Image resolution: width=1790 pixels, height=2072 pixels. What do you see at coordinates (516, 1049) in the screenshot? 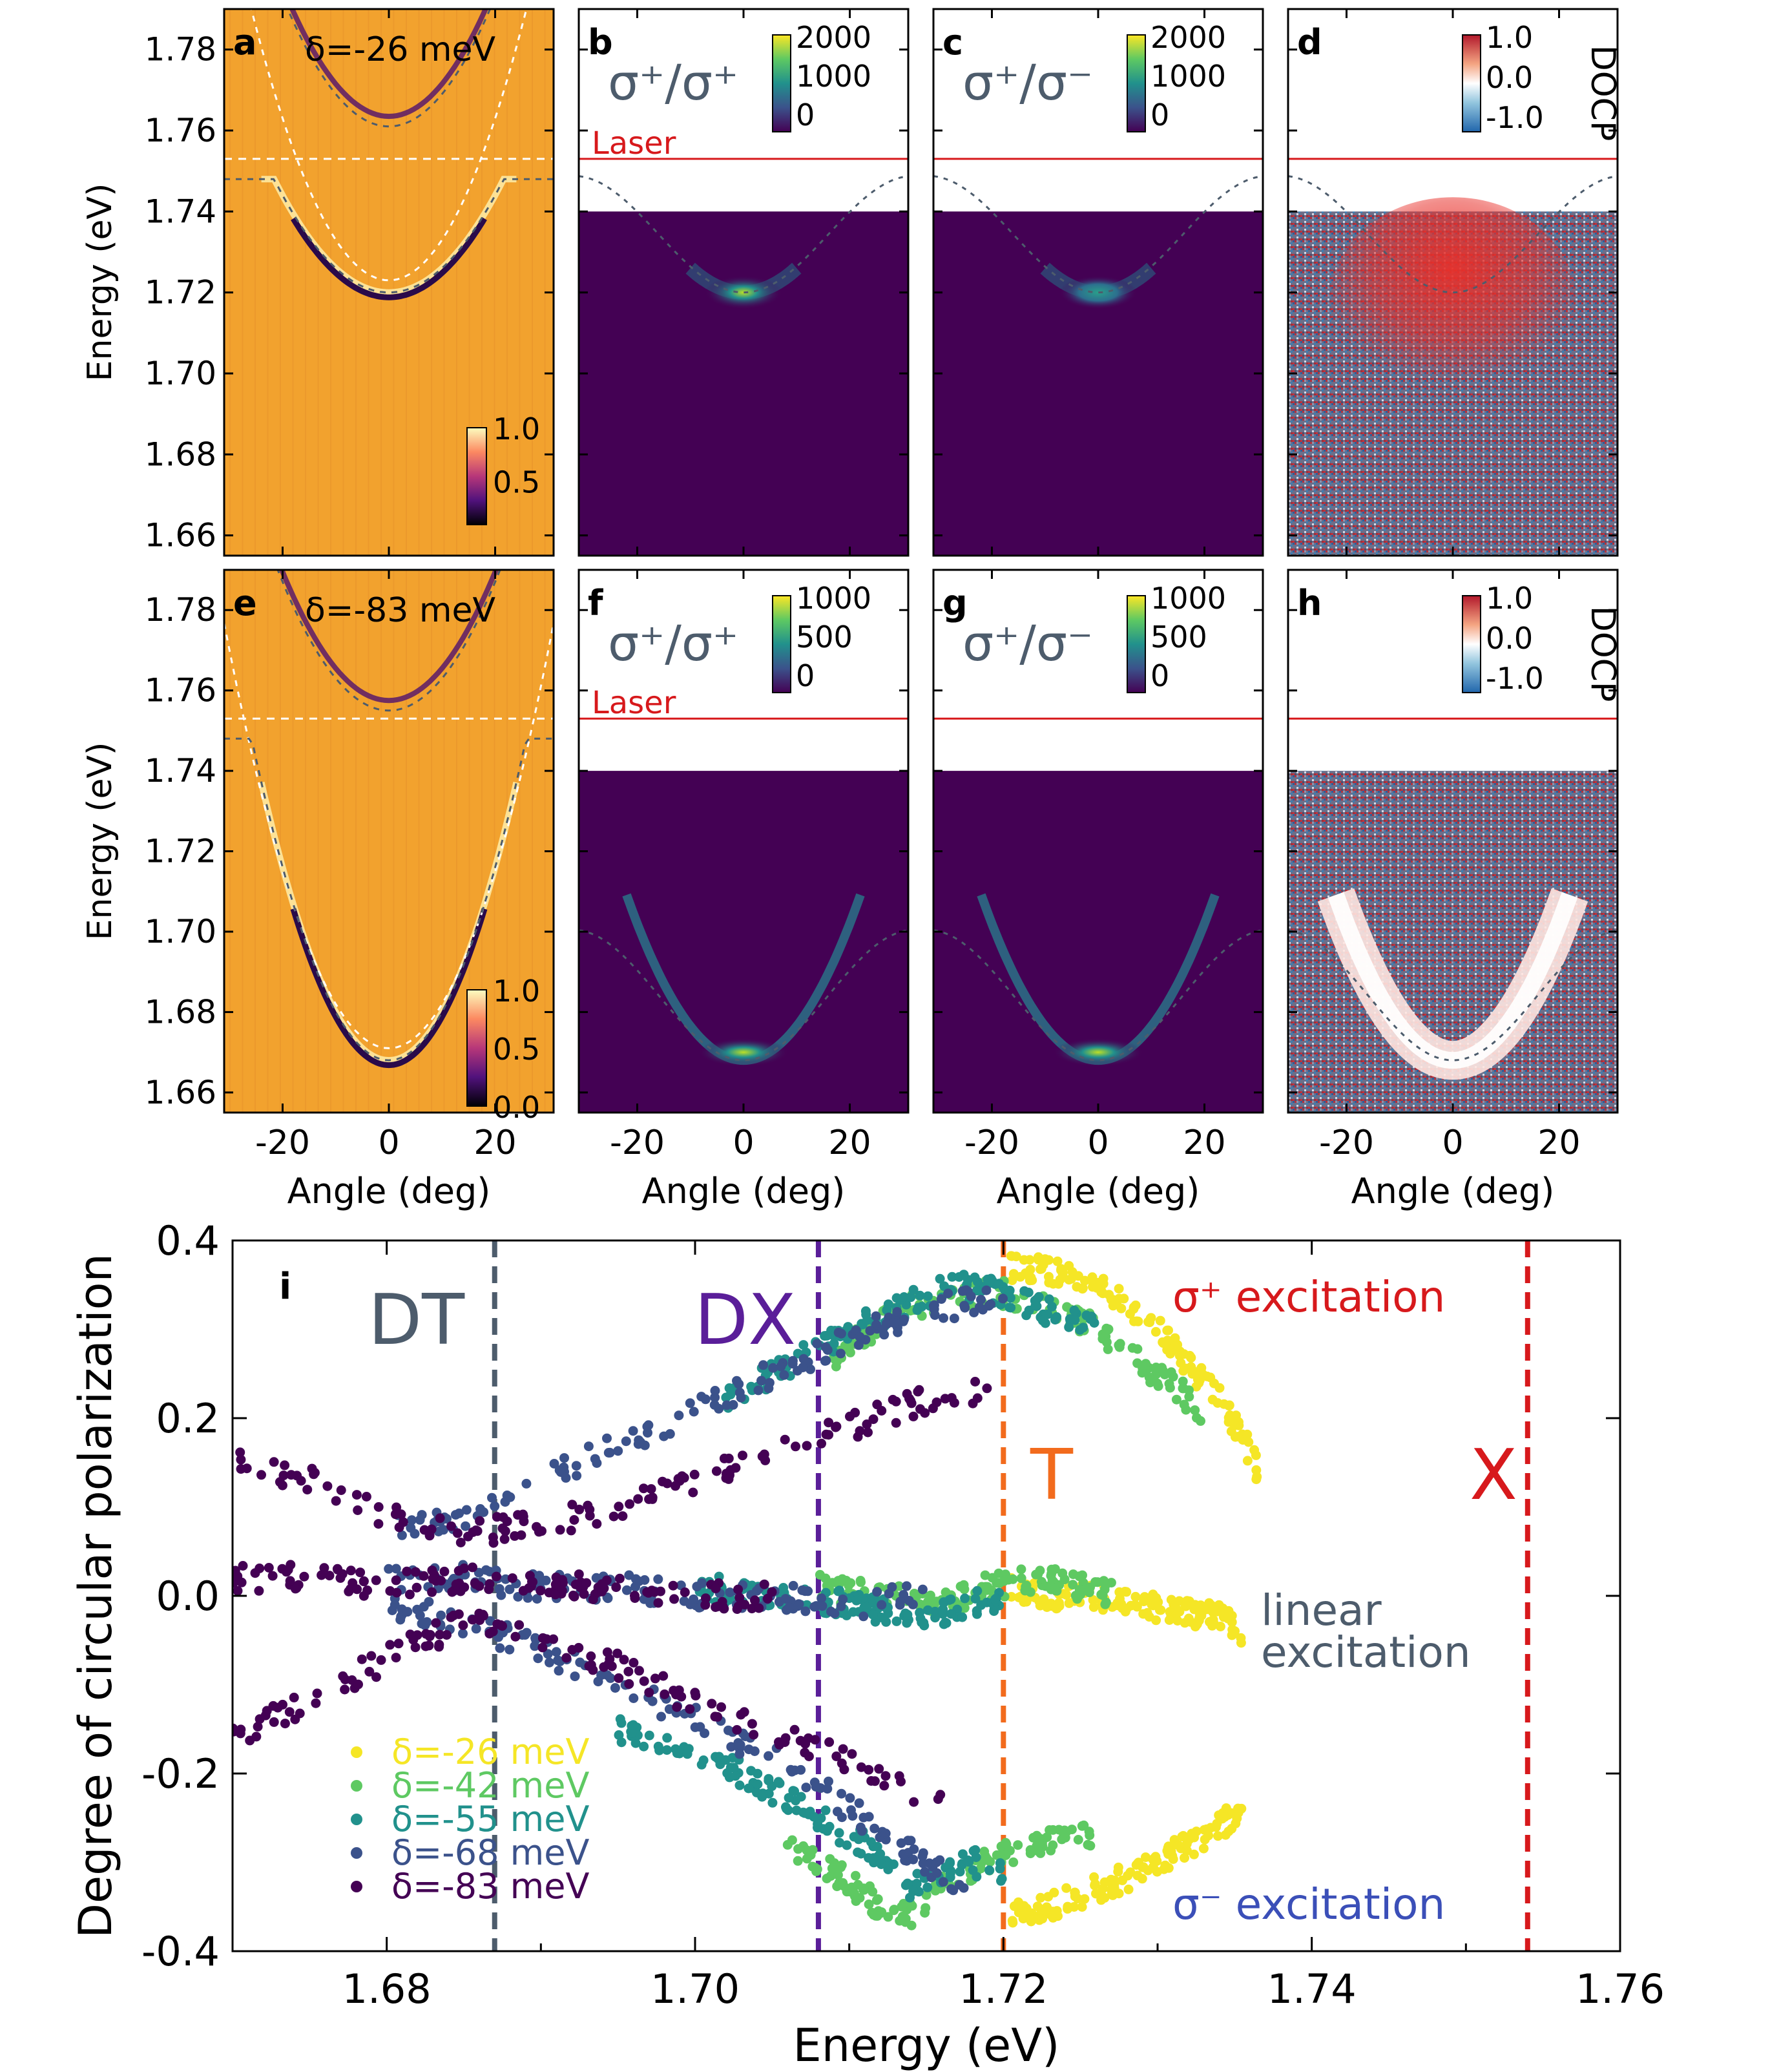
I see `colorbar-tick-label: 0.5` at bounding box center [516, 1049].